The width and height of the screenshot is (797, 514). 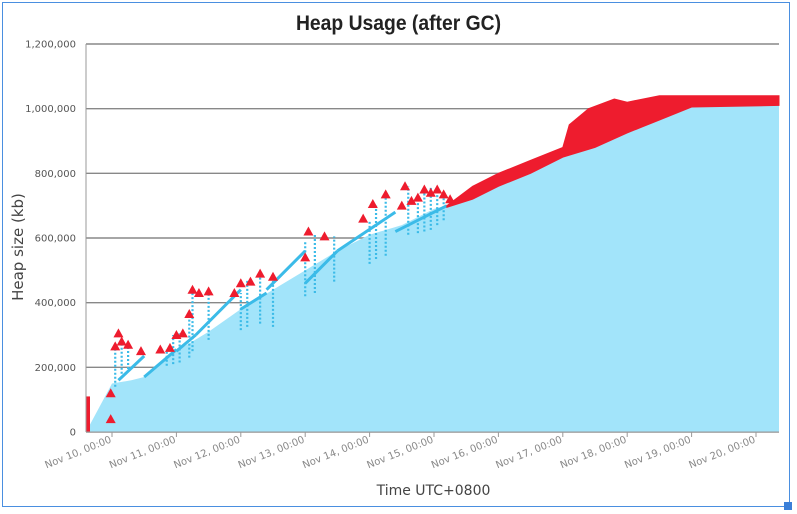 What do you see at coordinates (529, 453) in the screenshot?
I see `x-tick-label: Nov 17, 00:00` at bounding box center [529, 453].